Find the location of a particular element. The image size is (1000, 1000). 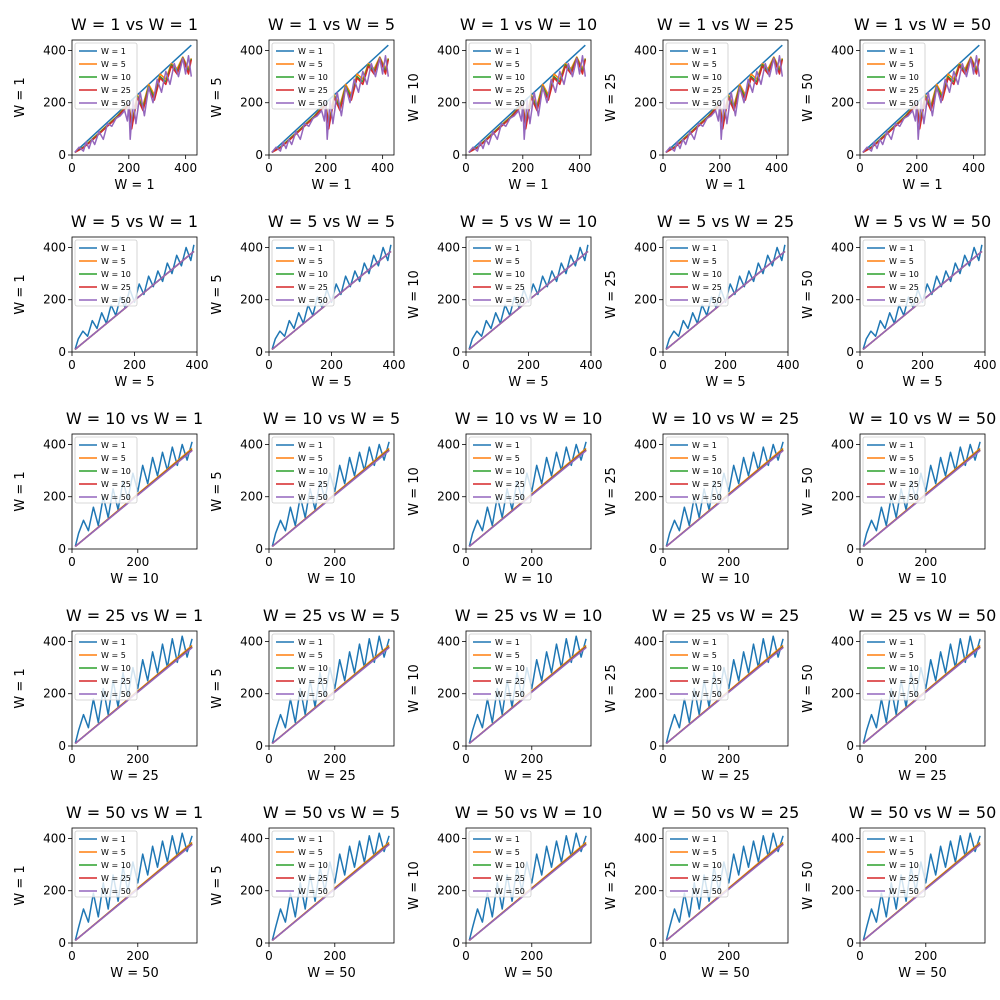

plot-area is located at coordinates (330, 99).